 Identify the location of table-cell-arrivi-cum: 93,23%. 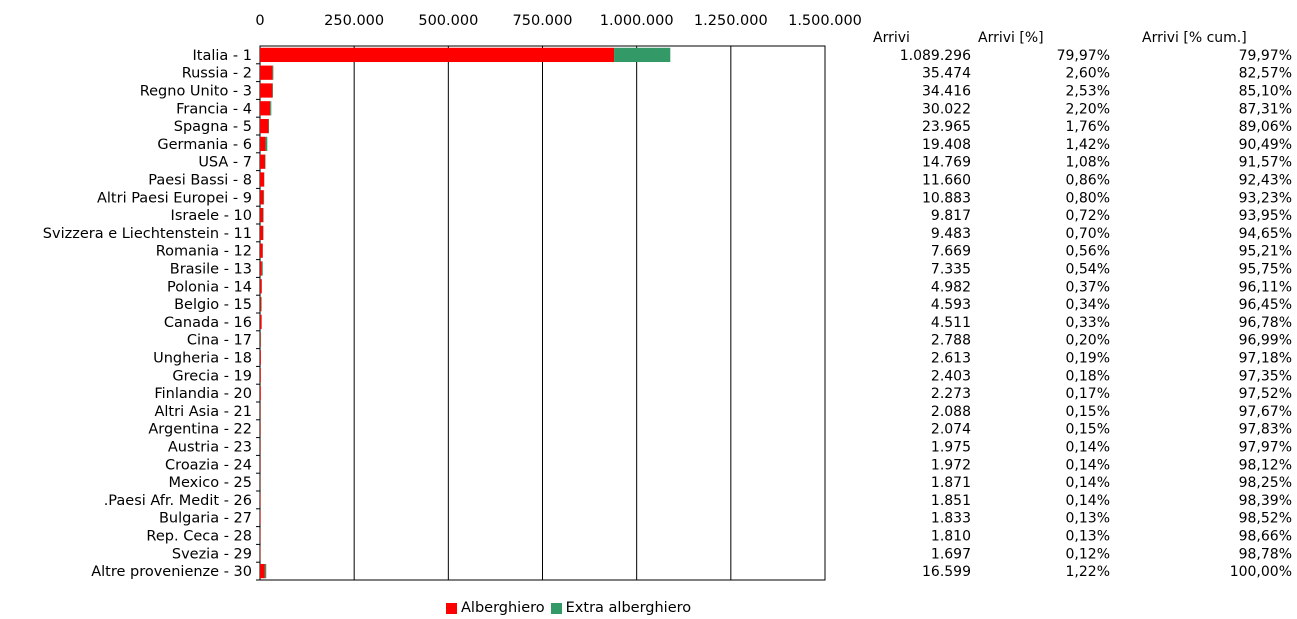
(1265, 198).